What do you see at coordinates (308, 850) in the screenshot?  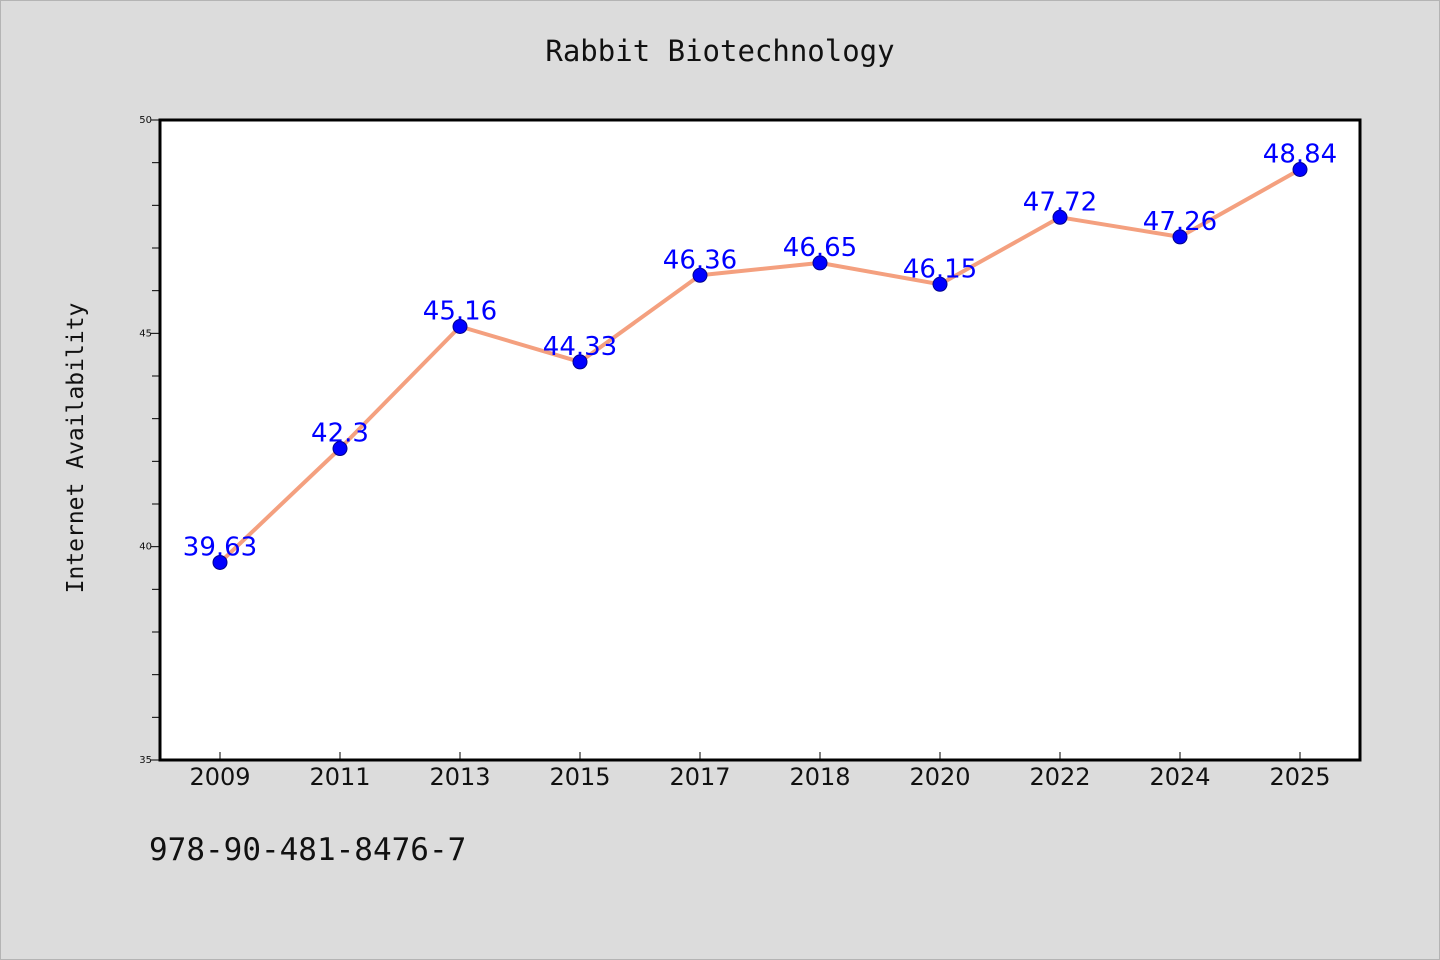 I see `footer-text: 978-90-481-8476-7` at bounding box center [308, 850].